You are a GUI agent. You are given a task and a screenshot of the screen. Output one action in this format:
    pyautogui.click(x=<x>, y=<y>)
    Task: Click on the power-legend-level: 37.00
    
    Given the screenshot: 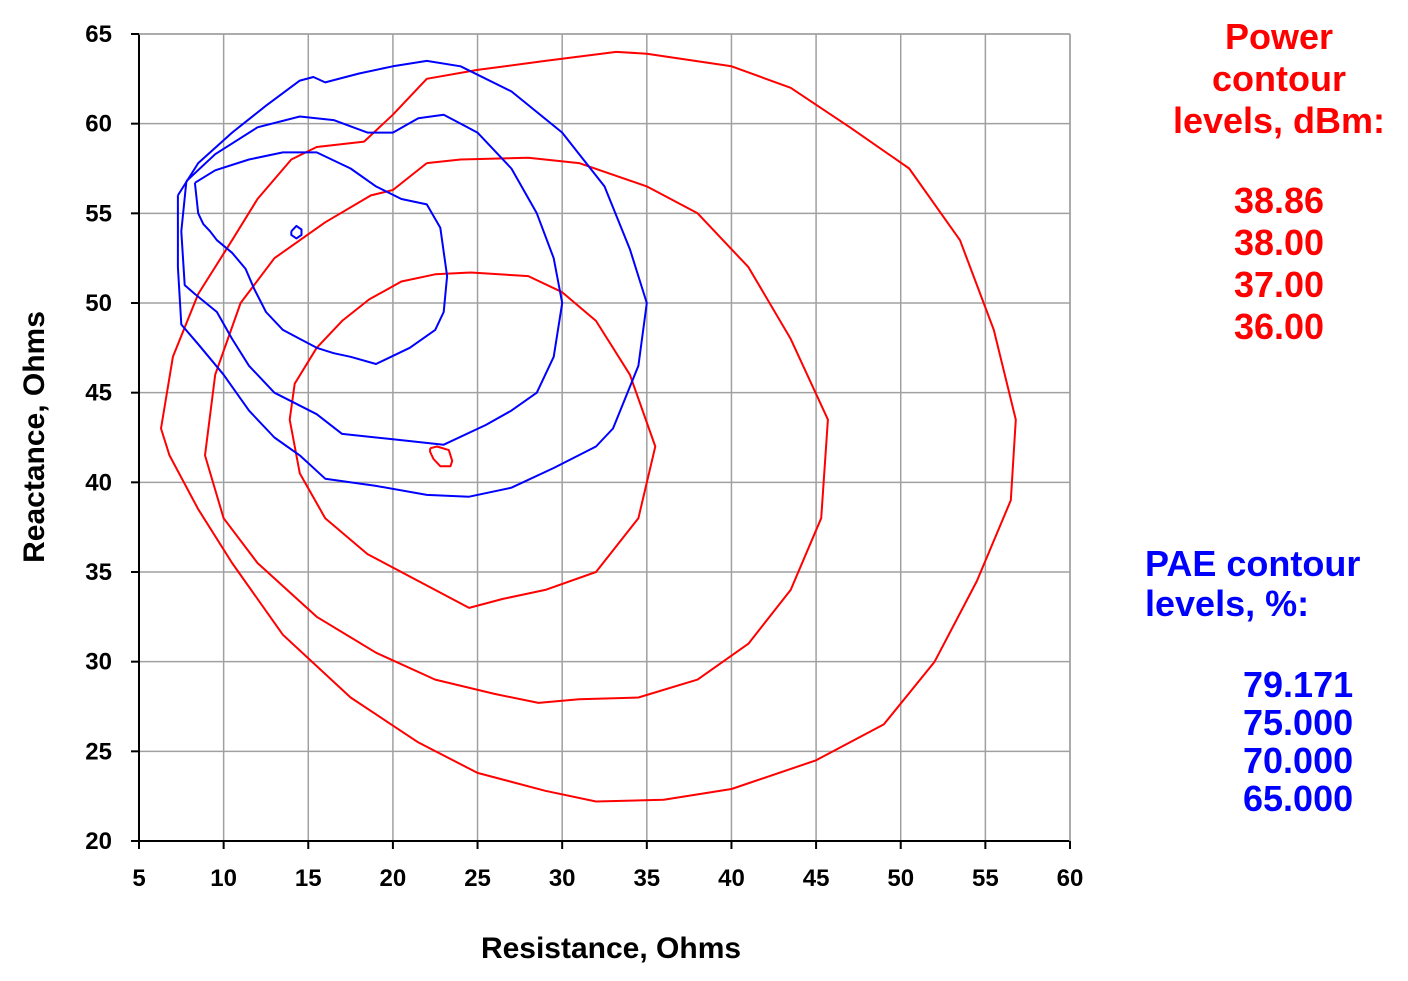 What is the action you would take?
    pyautogui.click(x=1279, y=284)
    